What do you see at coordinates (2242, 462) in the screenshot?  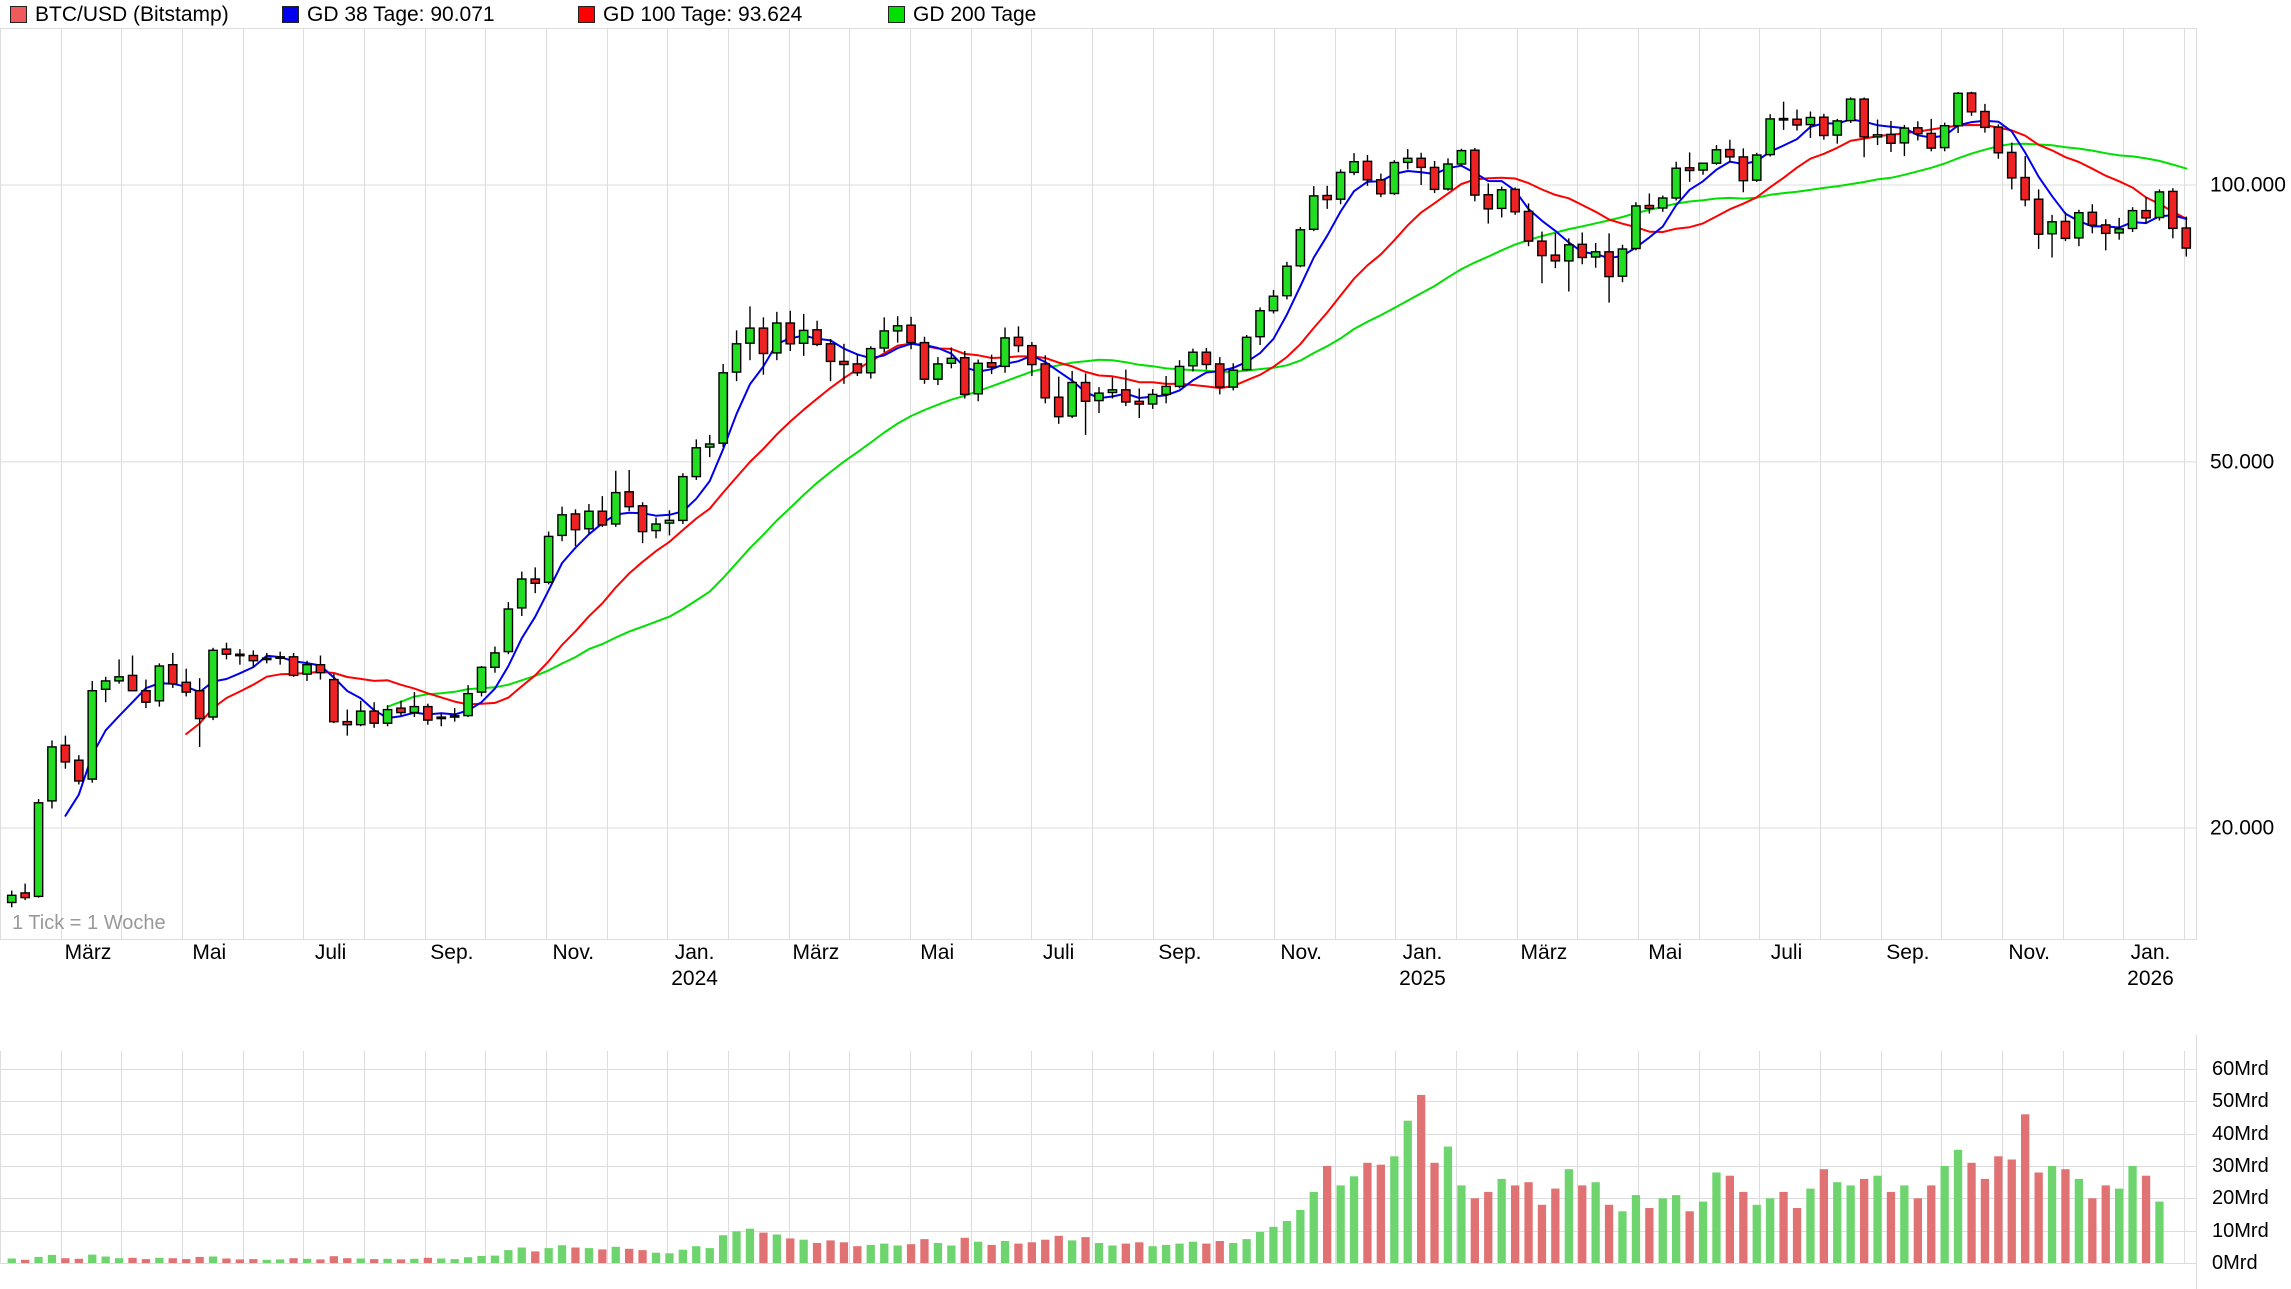 I see `price-axis-tick: 50.000` at bounding box center [2242, 462].